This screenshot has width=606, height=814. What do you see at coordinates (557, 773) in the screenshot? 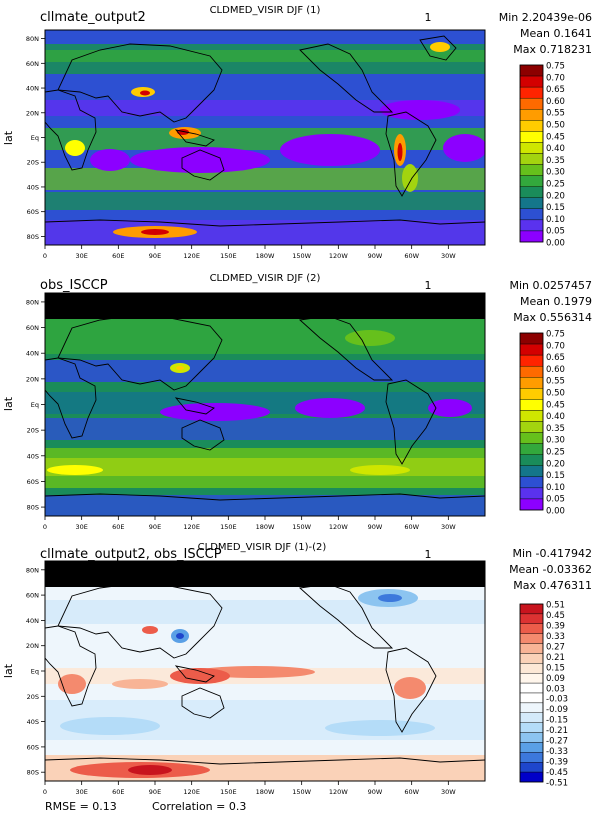
I see `colorbar-label: -0.45` at bounding box center [557, 773].